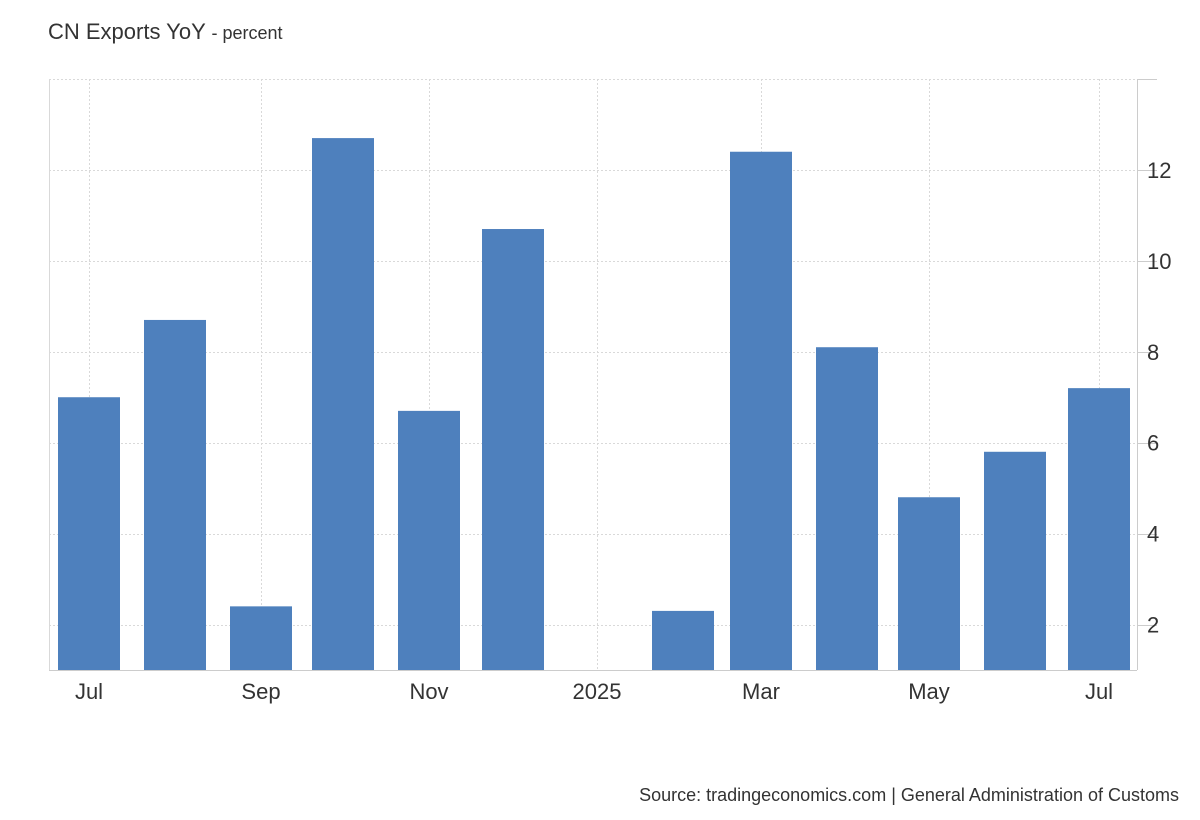 Image resolution: width=1200 pixels, height=820 pixels. I want to click on bar-jul-2025, so click(1099, 529).